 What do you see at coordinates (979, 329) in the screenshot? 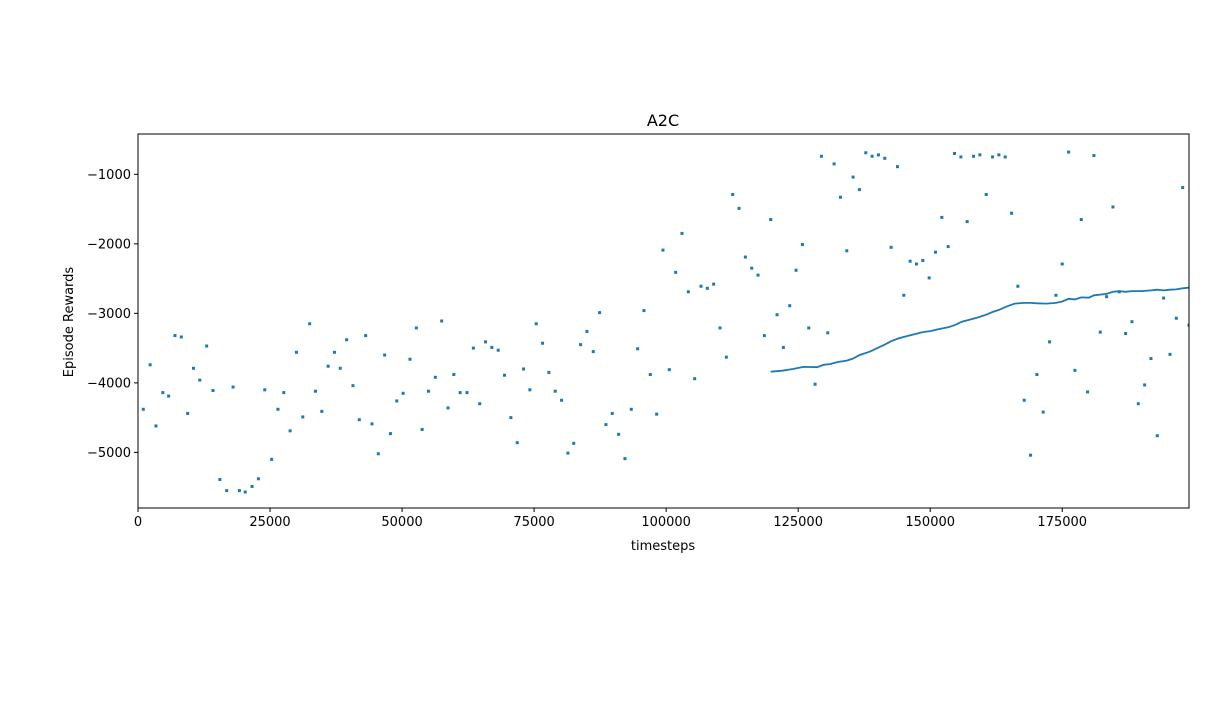
I see `moving-average-line` at bounding box center [979, 329].